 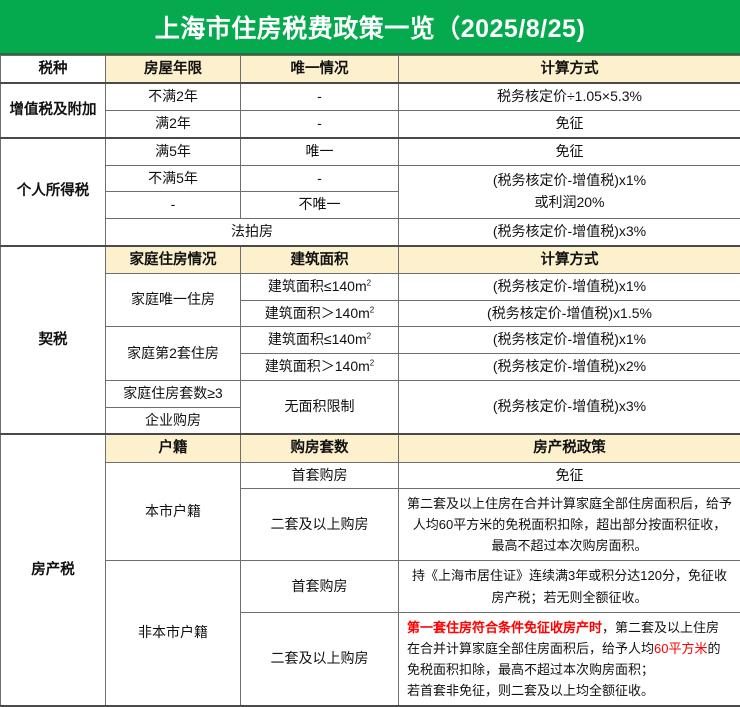 What do you see at coordinates (569, 231) in the screenshot?
I see `income-auction-calc: (税务核定价-增值税)x3%` at bounding box center [569, 231].